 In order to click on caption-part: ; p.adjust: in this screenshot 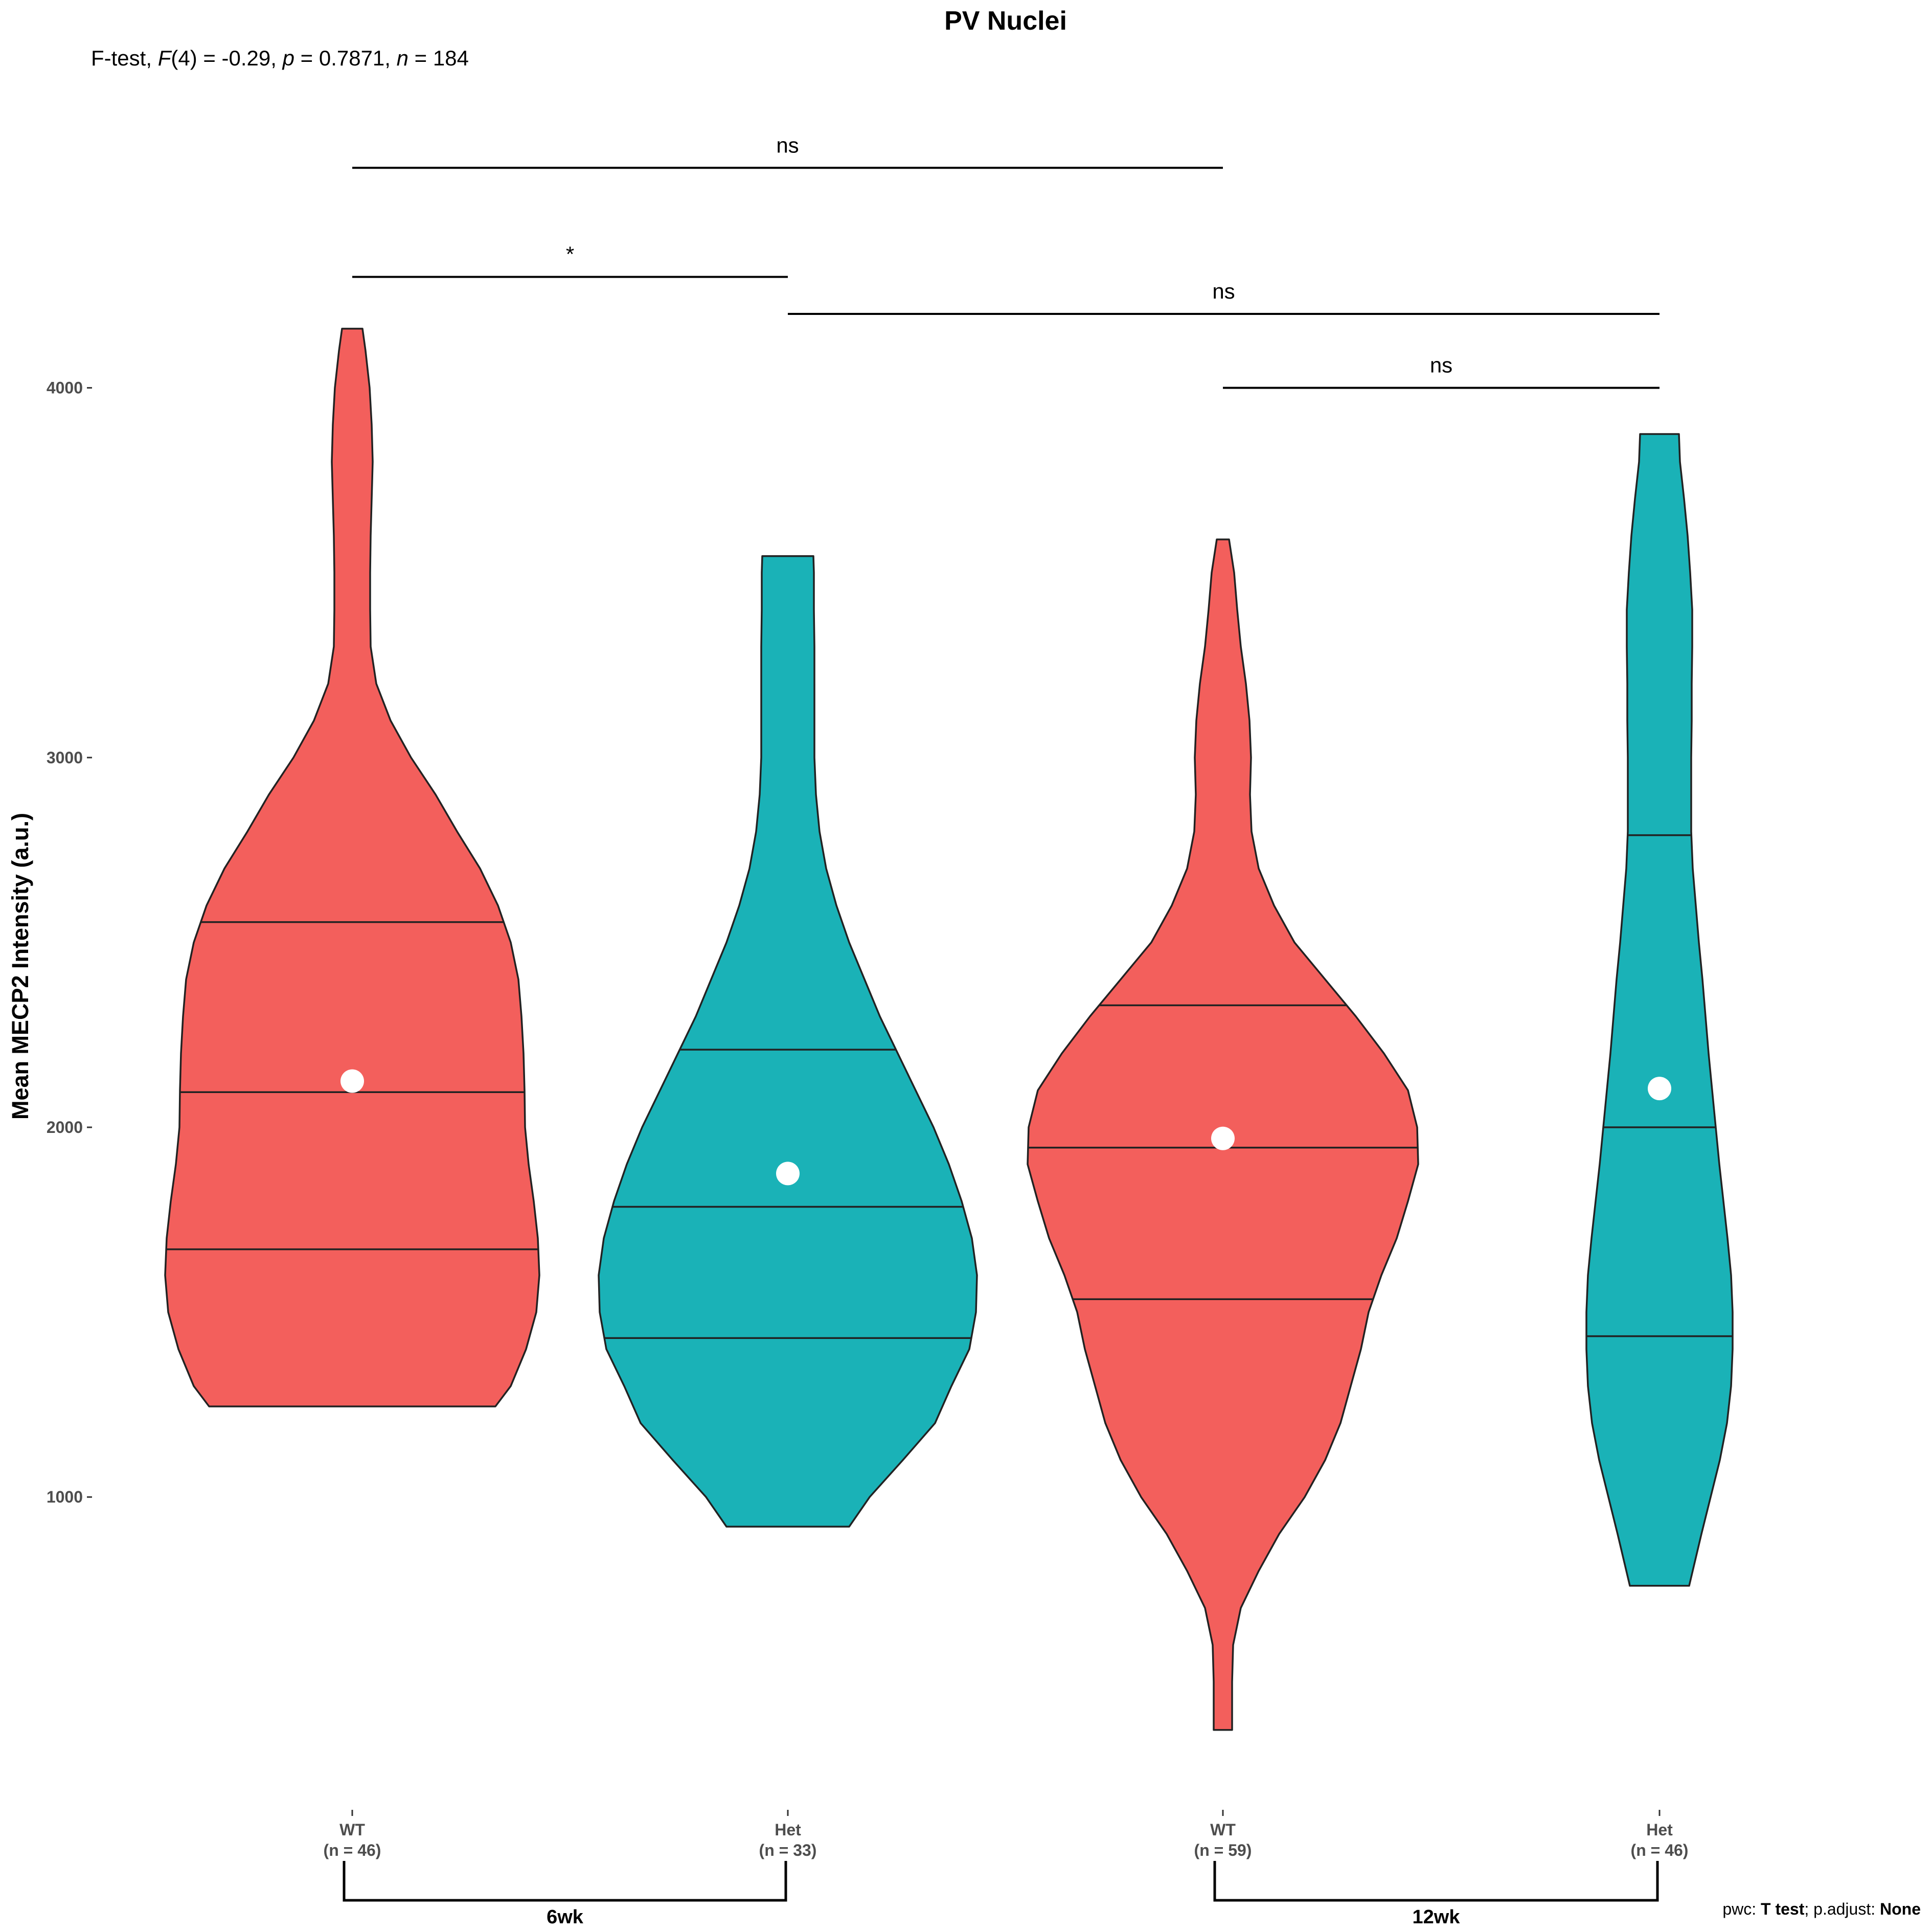, I will do `click(1842, 1909)`.